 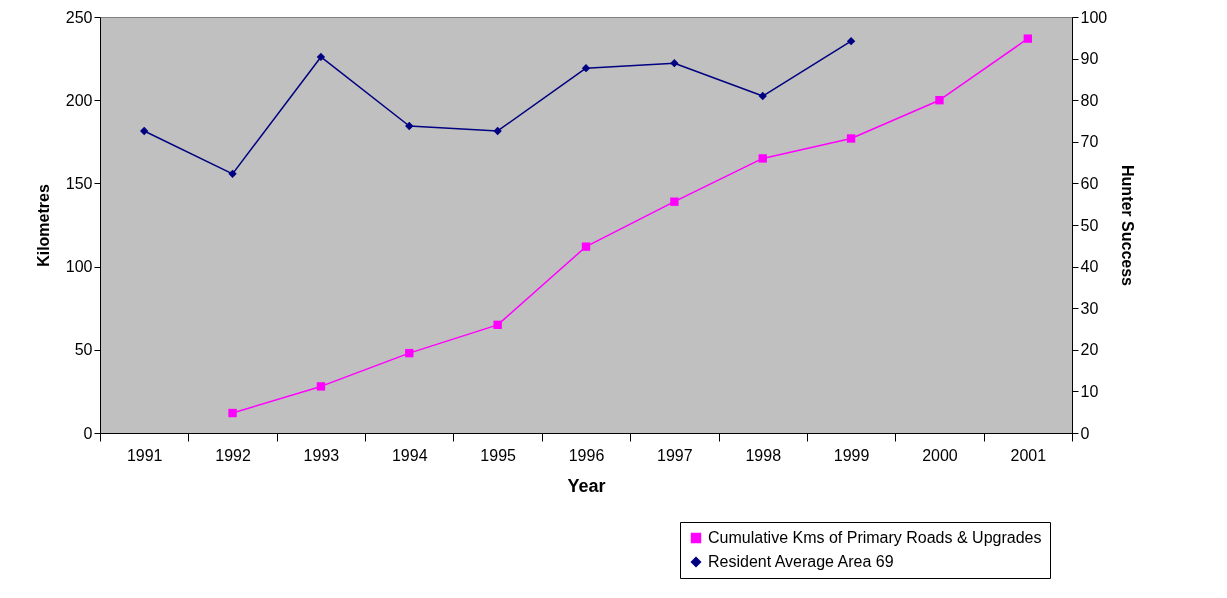 I want to click on legend-label: Resident Average Area 69, so click(x=801, y=561).